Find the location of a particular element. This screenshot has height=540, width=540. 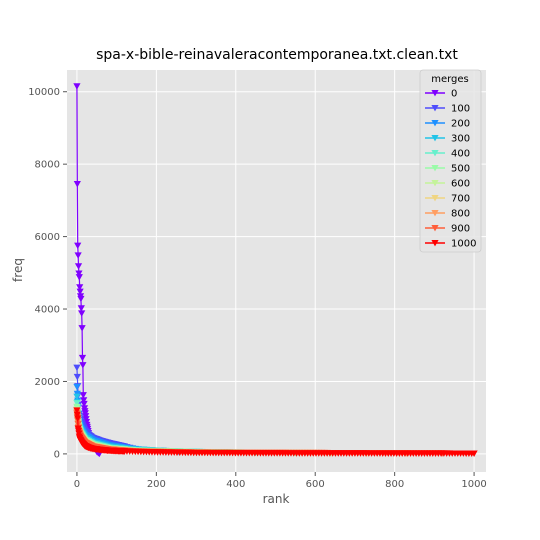

legend-label: 400 is located at coordinates (460, 154).